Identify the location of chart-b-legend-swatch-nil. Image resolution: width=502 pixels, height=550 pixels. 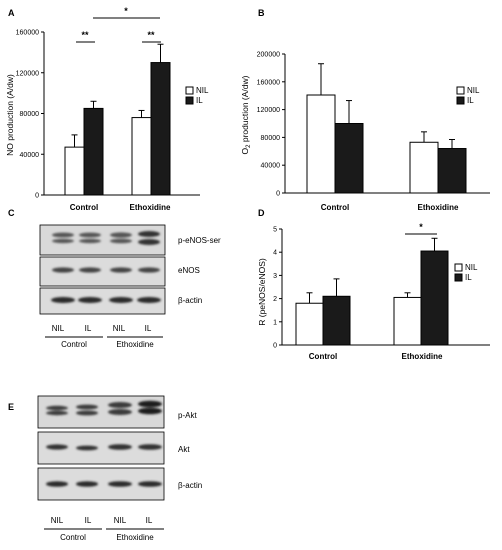
(460, 90).